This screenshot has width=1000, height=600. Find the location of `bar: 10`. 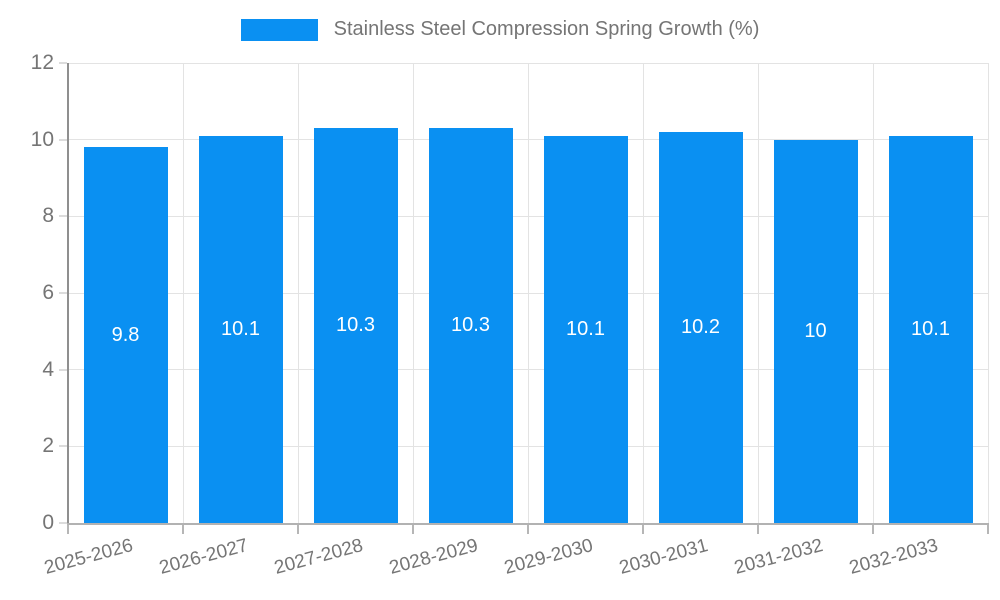

bar: 10 is located at coordinates (815, 331).